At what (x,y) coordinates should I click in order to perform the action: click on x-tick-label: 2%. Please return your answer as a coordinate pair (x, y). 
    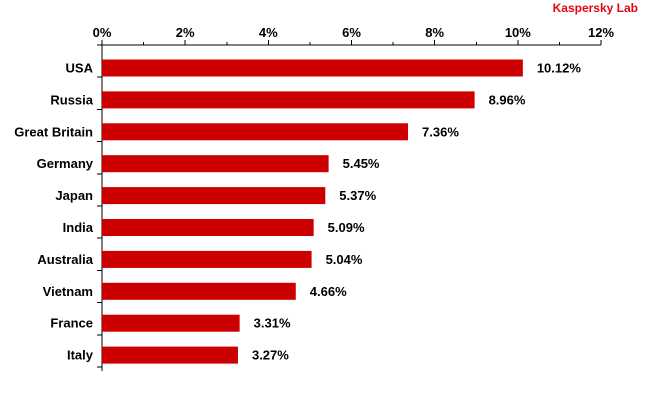
    Looking at the image, I should click on (185, 32).